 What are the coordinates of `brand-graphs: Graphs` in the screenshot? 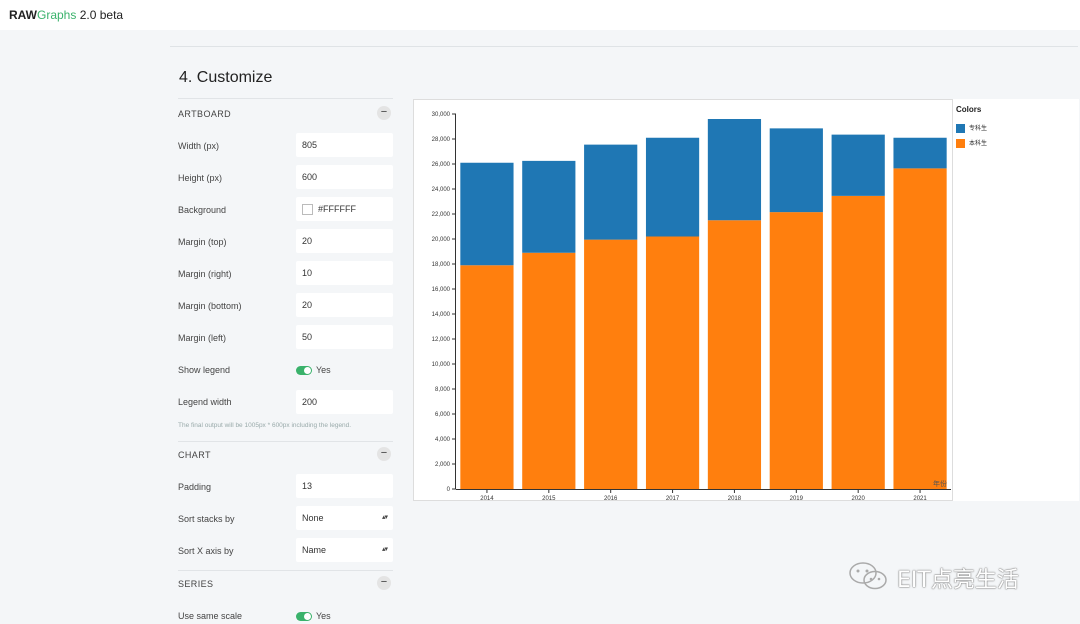 It's located at (57, 15).